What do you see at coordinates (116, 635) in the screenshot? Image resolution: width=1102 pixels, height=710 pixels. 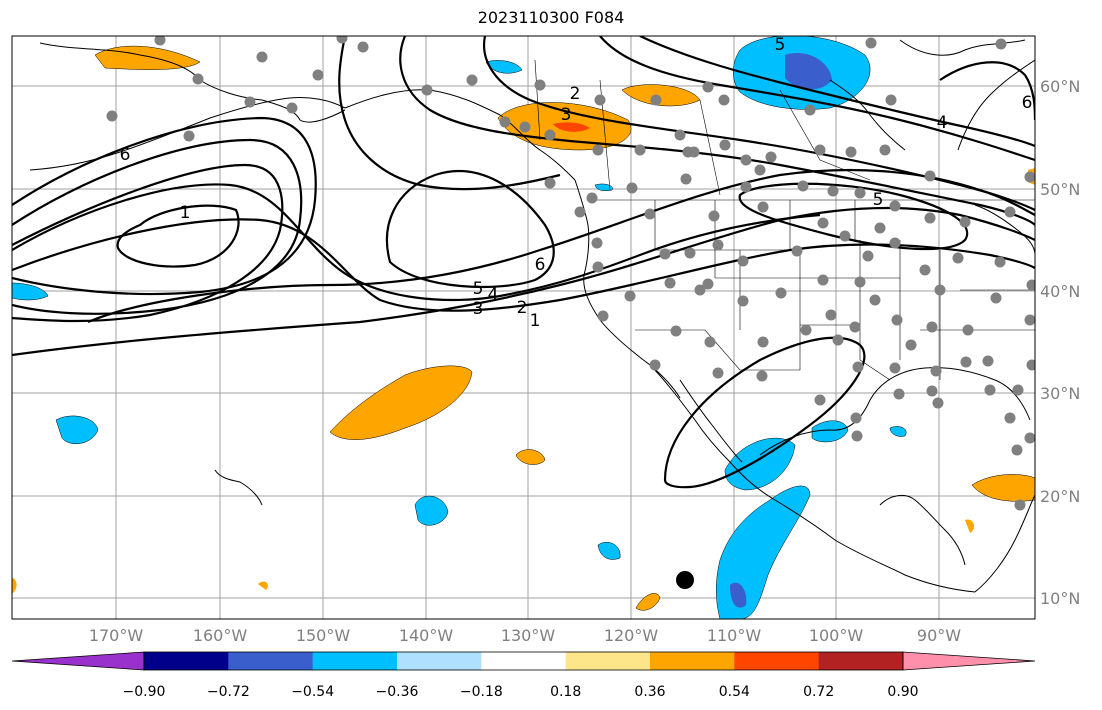 I see `lon-tick-label: 170°W` at bounding box center [116, 635].